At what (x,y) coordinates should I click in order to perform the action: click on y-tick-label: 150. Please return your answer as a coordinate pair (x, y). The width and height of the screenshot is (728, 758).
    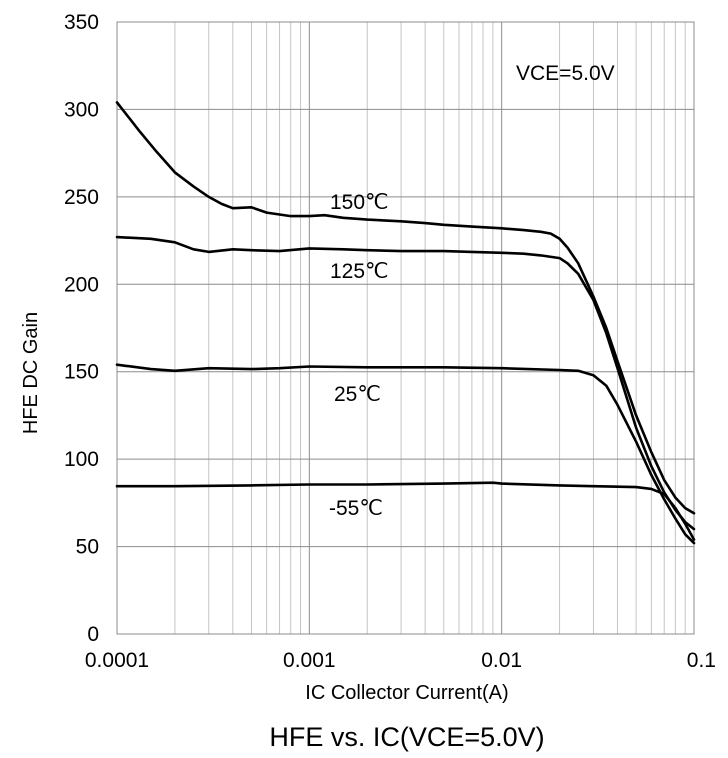
    Looking at the image, I should click on (81, 372).